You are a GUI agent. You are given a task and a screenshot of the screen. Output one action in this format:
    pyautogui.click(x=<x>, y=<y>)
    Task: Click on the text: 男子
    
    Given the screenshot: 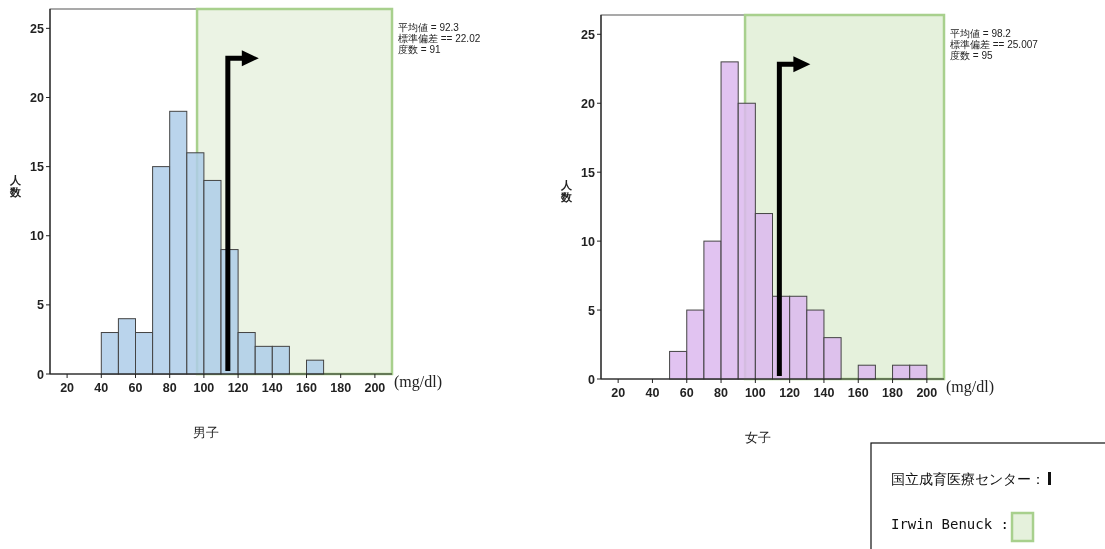 What is the action you would take?
    pyautogui.click(x=206, y=432)
    